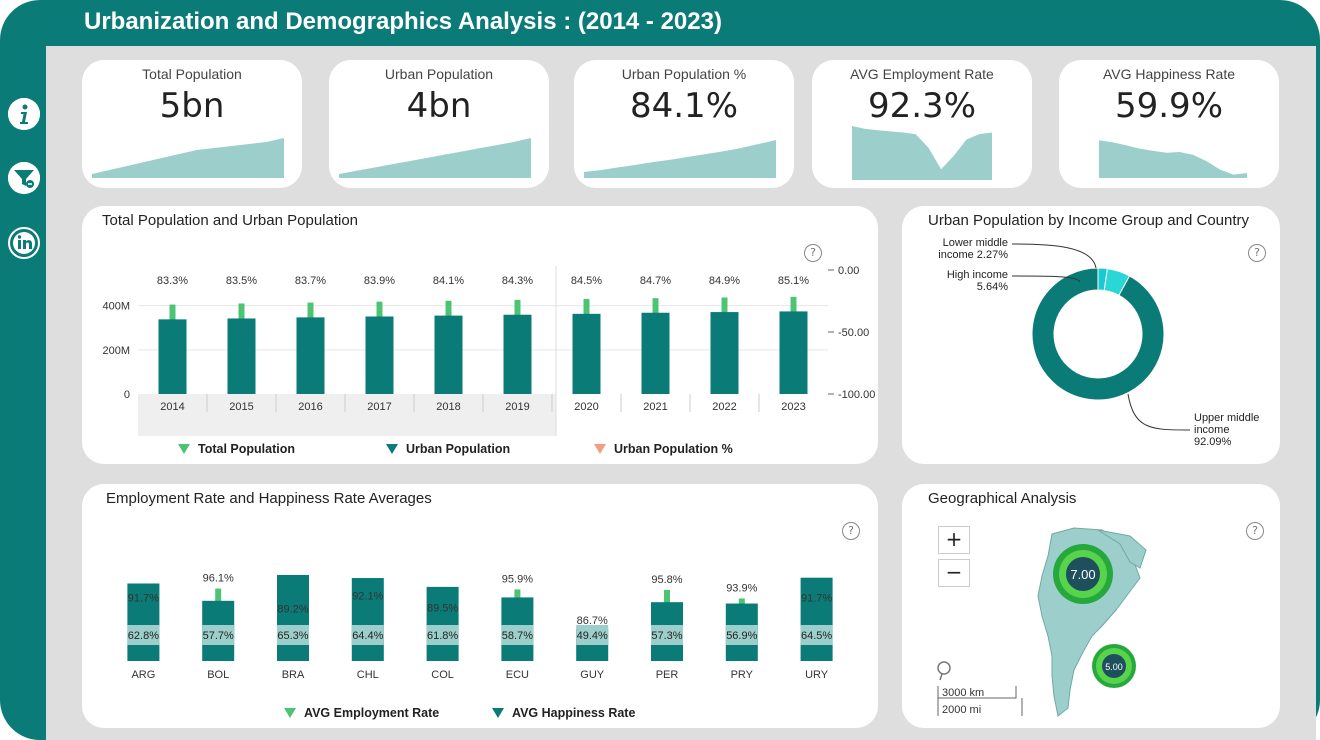  I want to click on legend-label: Urban Population %, so click(673, 449).